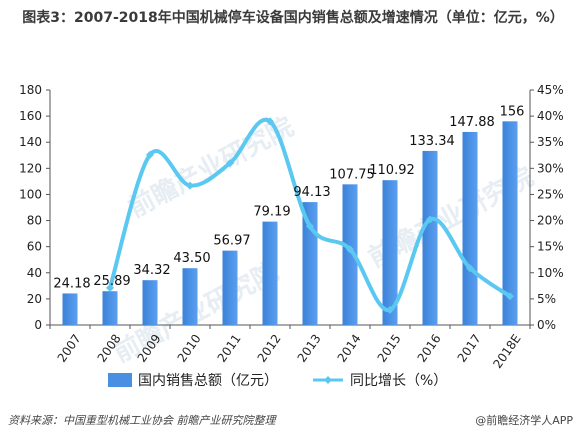 Image resolution: width=581 pixels, height=436 pixels. What do you see at coordinates (550, 247) in the screenshot?
I see `y-right-tick-label: 15%` at bounding box center [550, 247].